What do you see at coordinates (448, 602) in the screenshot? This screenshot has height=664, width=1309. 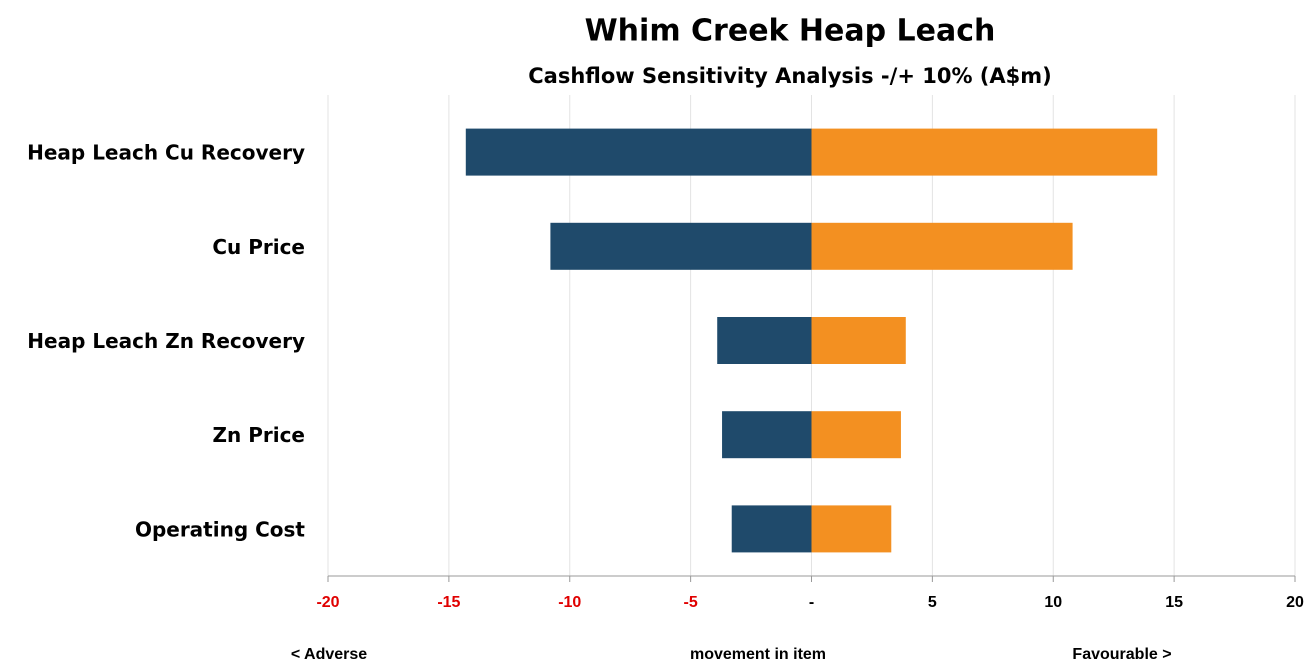 I see `x-tick-label: -15` at bounding box center [448, 602].